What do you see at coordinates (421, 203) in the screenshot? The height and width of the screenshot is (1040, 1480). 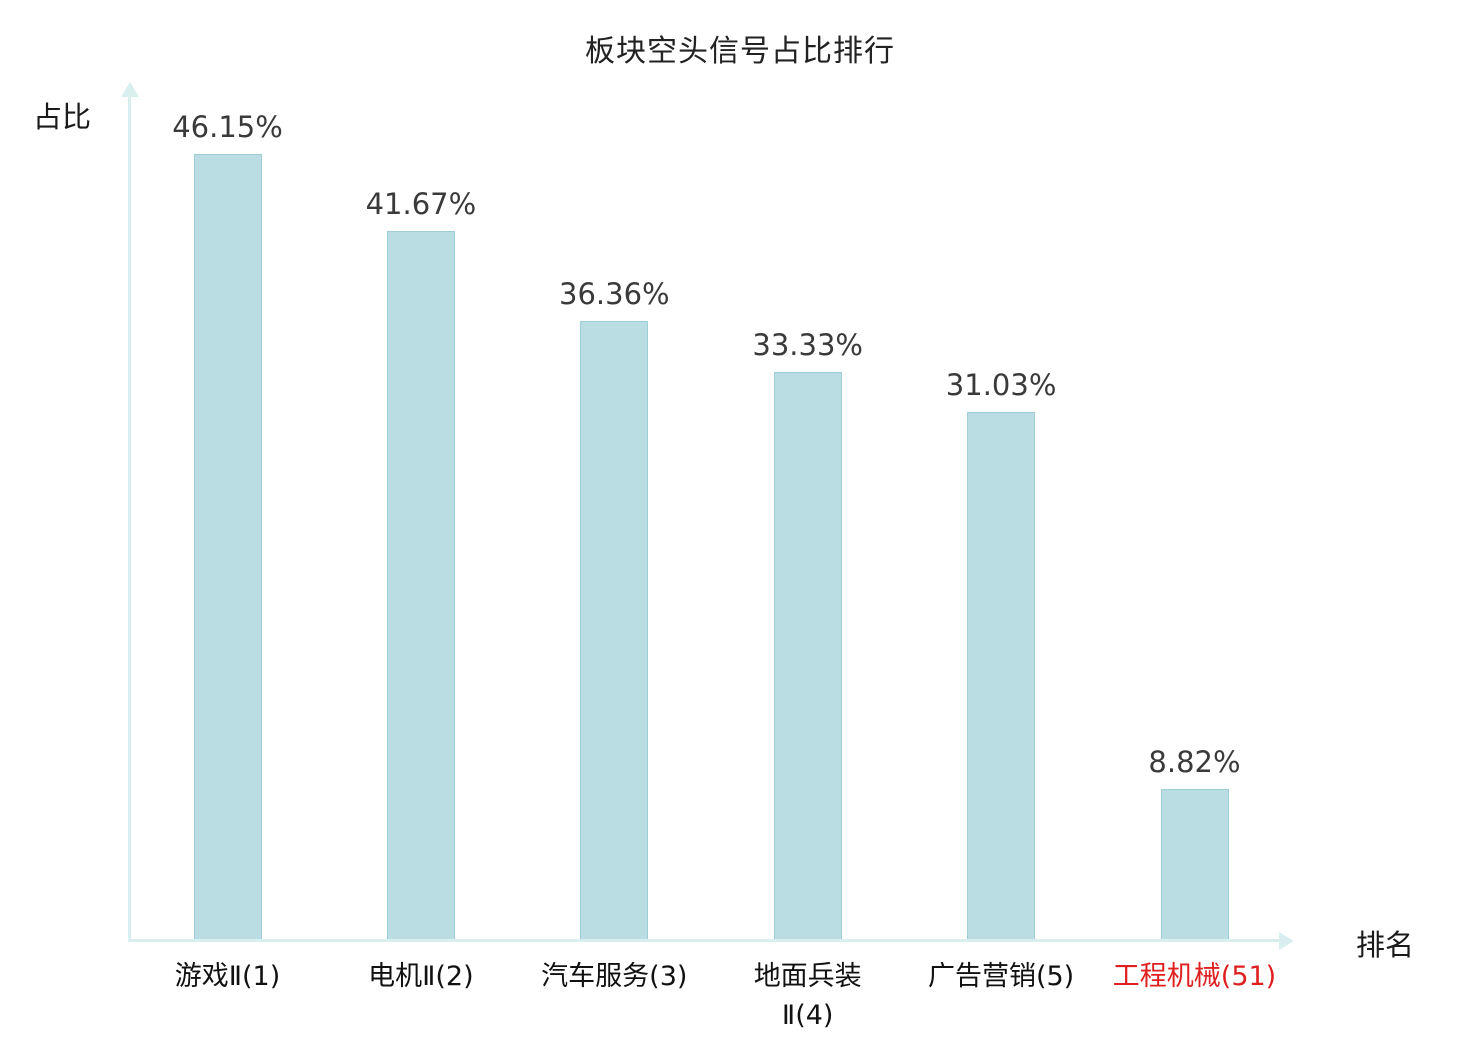 I see `bar-value-label: 41.67%` at bounding box center [421, 203].